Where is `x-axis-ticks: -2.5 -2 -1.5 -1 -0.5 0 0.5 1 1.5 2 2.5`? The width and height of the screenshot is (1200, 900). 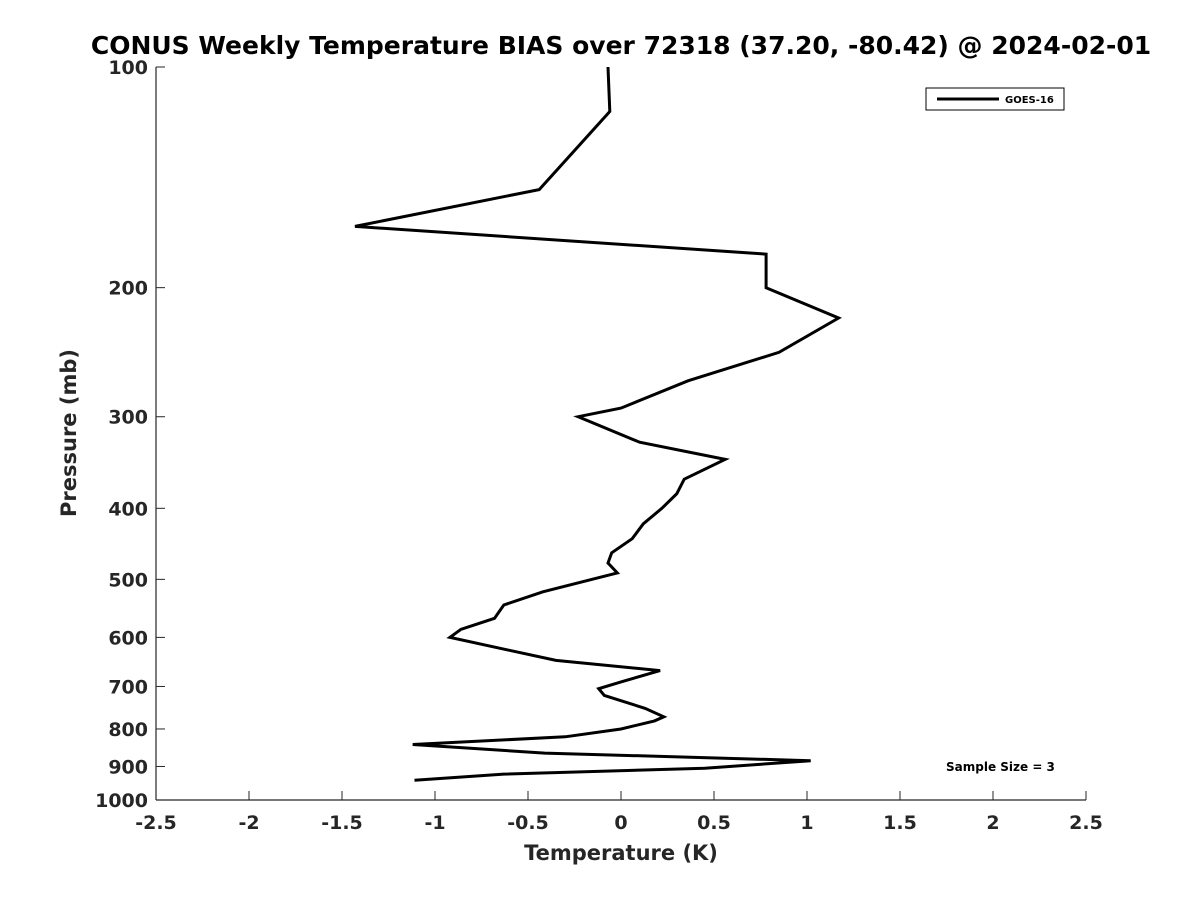 x-axis-ticks: -2.5 -2 -1.5 -1 -0.5 0 0.5 1 1.5 2 2.5 is located at coordinates (619, 812).